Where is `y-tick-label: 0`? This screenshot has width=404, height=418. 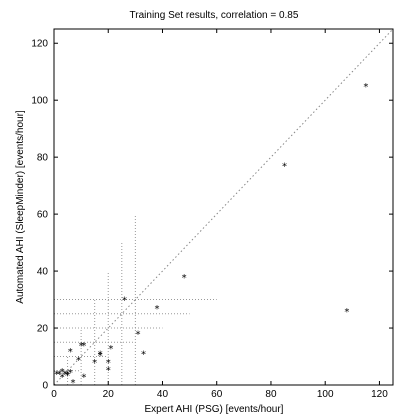 y-tick-label: 0 is located at coordinates (45, 386).